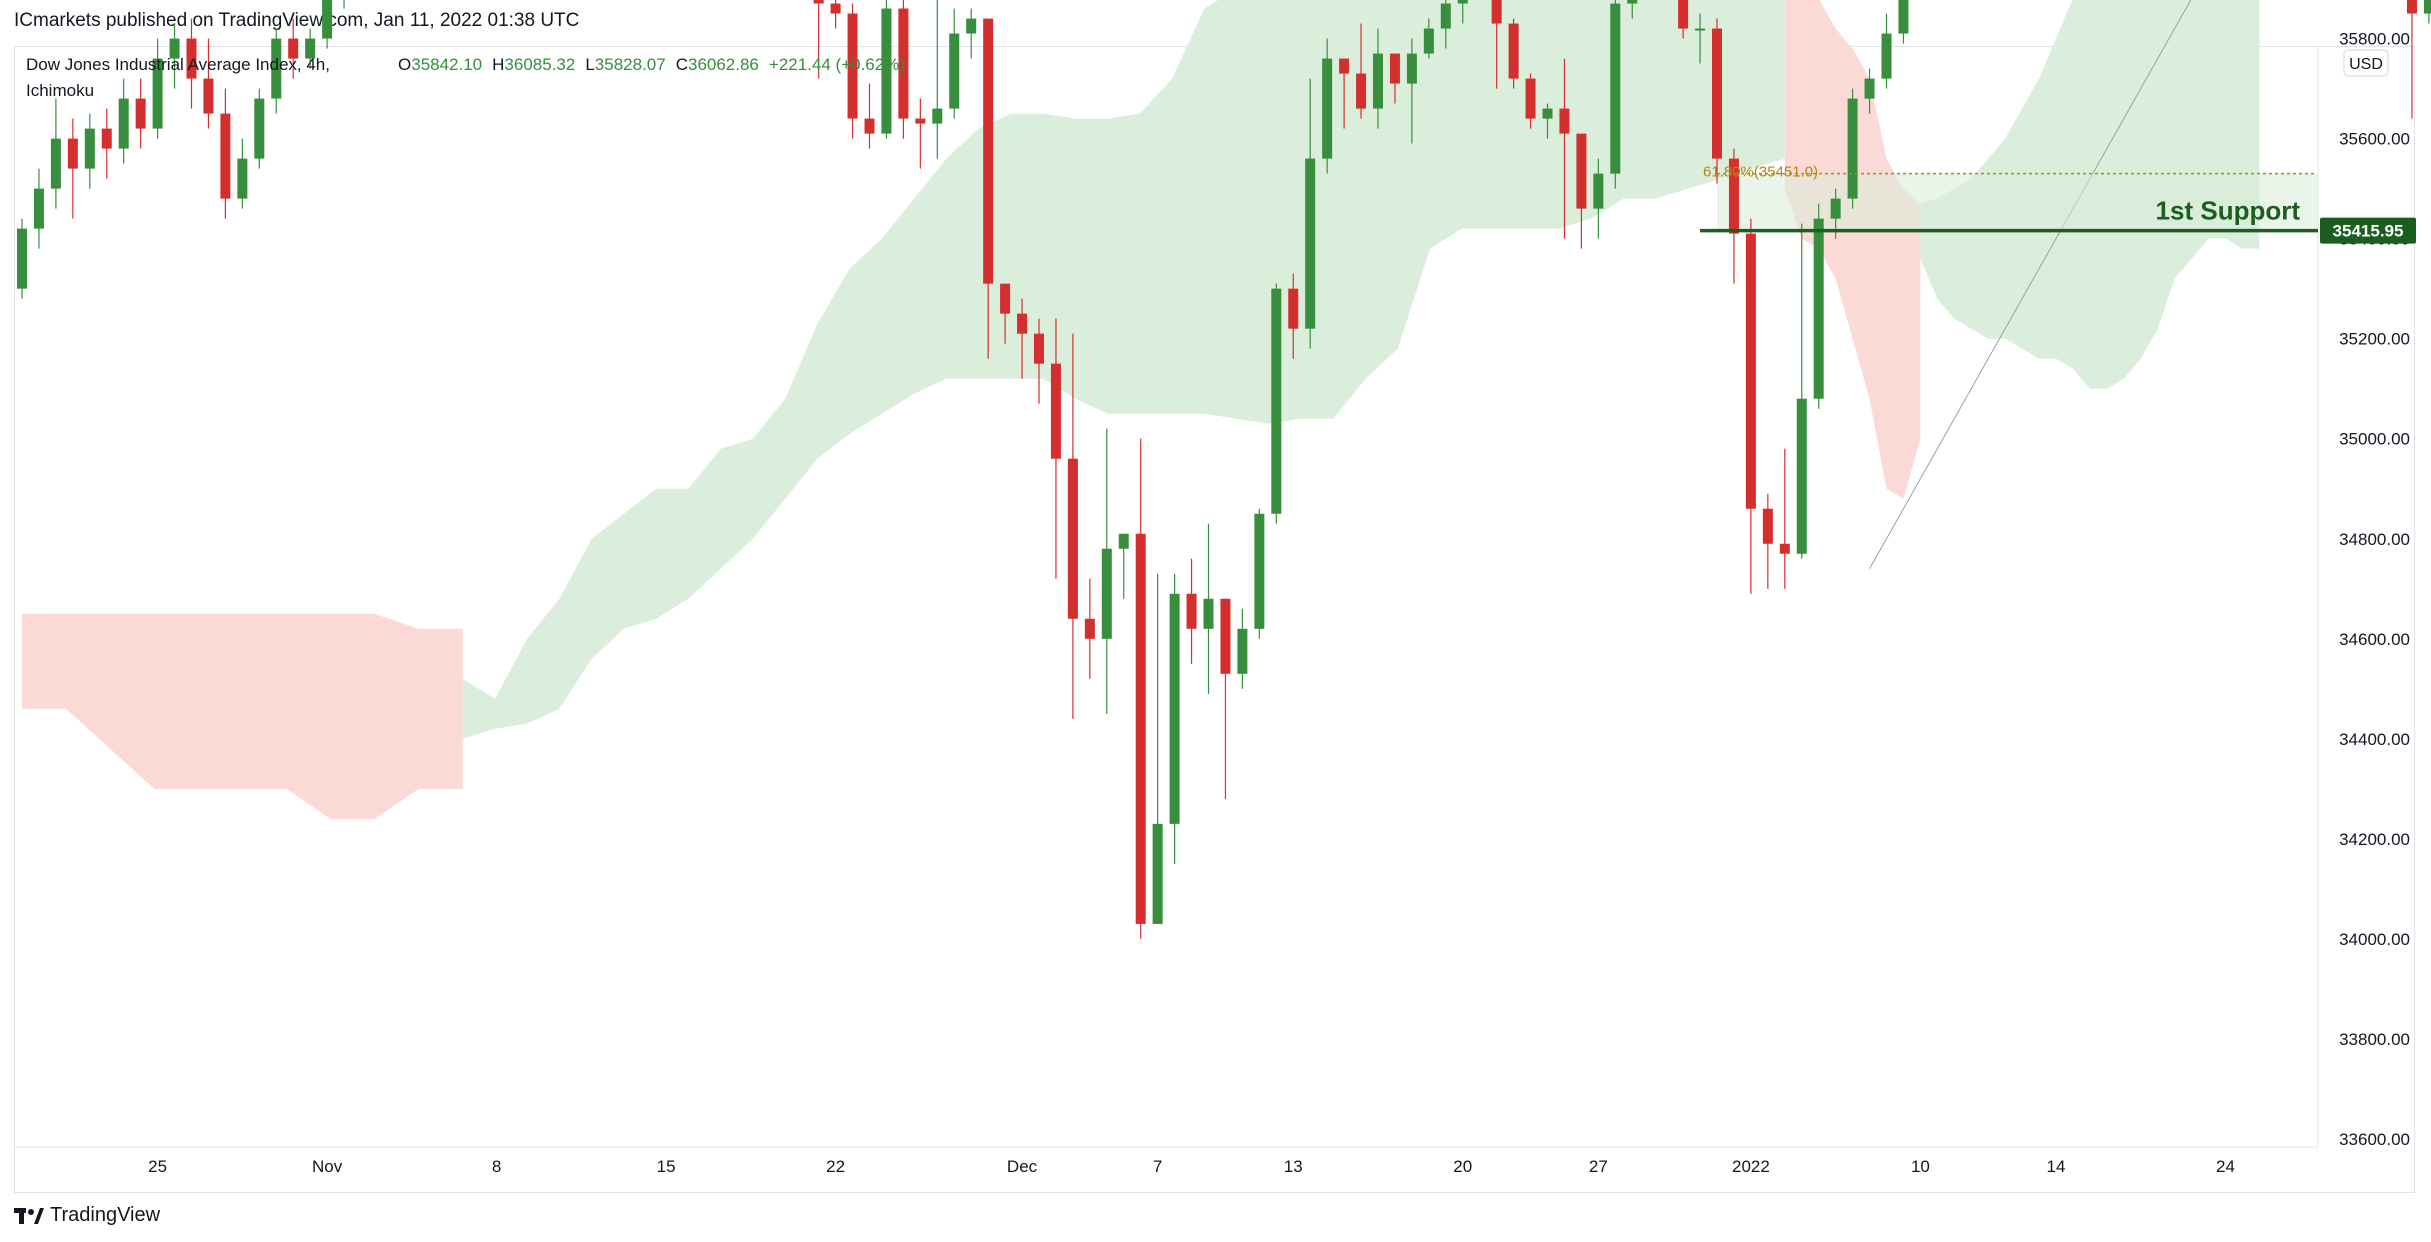 This screenshot has width=2431, height=1242. What do you see at coordinates (105, 1215) in the screenshot?
I see `footer-brand: TradingView` at bounding box center [105, 1215].